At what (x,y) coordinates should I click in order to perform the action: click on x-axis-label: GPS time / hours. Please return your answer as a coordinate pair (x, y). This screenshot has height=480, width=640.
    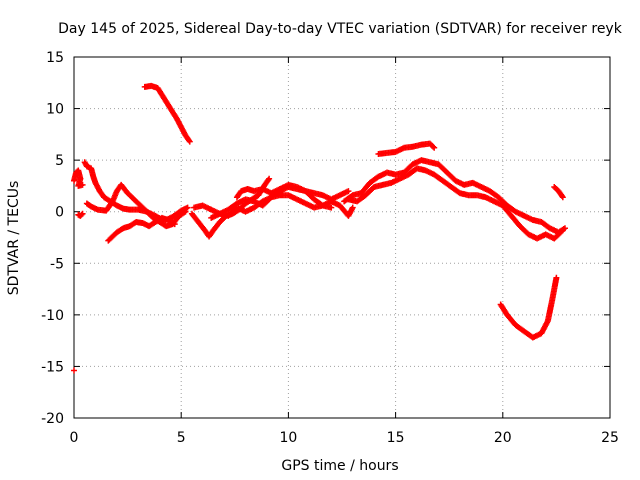
    Looking at the image, I should click on (339, 466).